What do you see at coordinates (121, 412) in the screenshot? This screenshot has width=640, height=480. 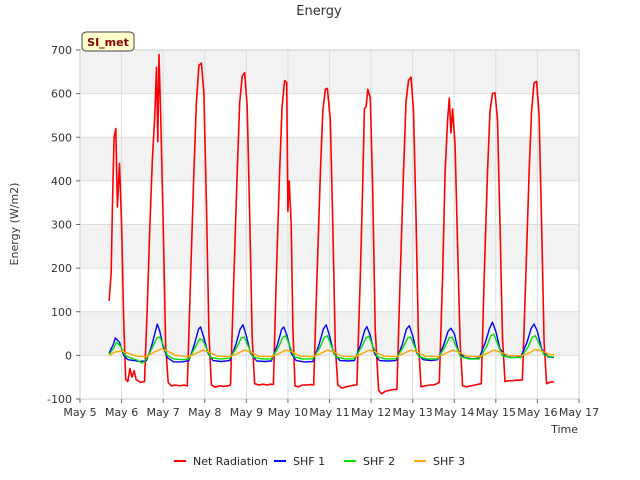 I see `x-tick-label: May 6` at bounding box center [121, 412].